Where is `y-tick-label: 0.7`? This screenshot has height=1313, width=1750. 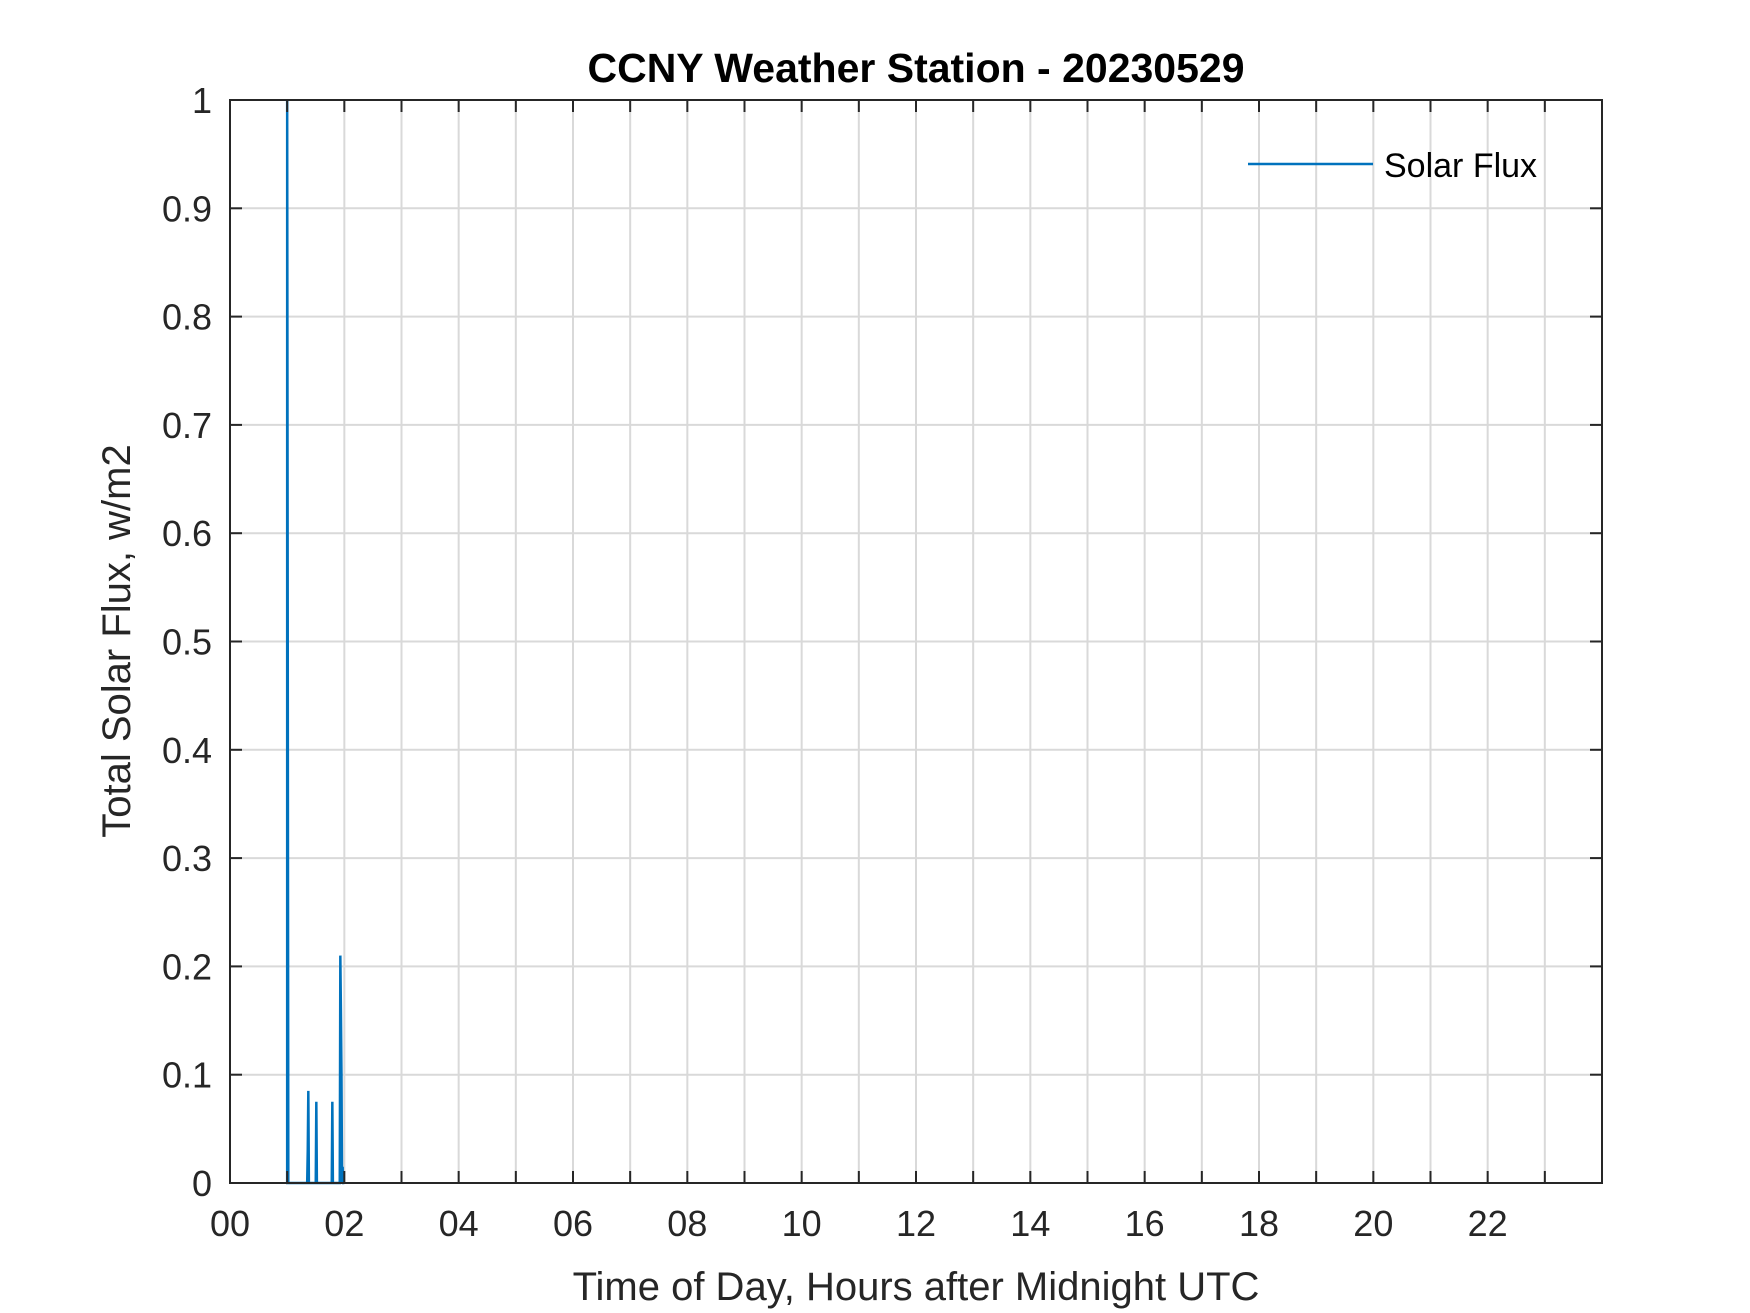
y-tick-label: 0.7 is located at coordinates (187, 425).